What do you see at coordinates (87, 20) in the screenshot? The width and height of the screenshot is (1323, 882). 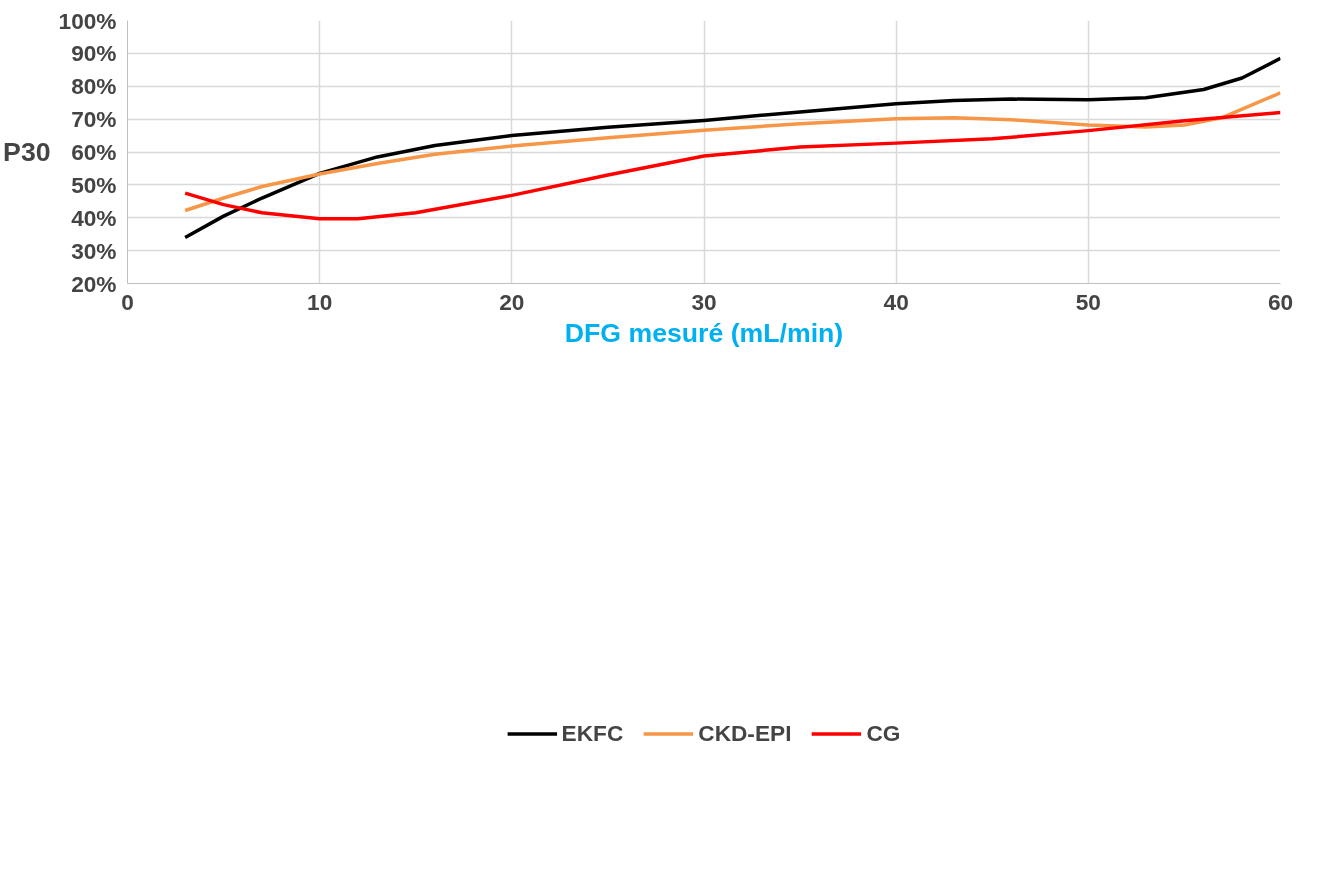 I see `y-tick-label: 100%` at bounding box center [87, 20].